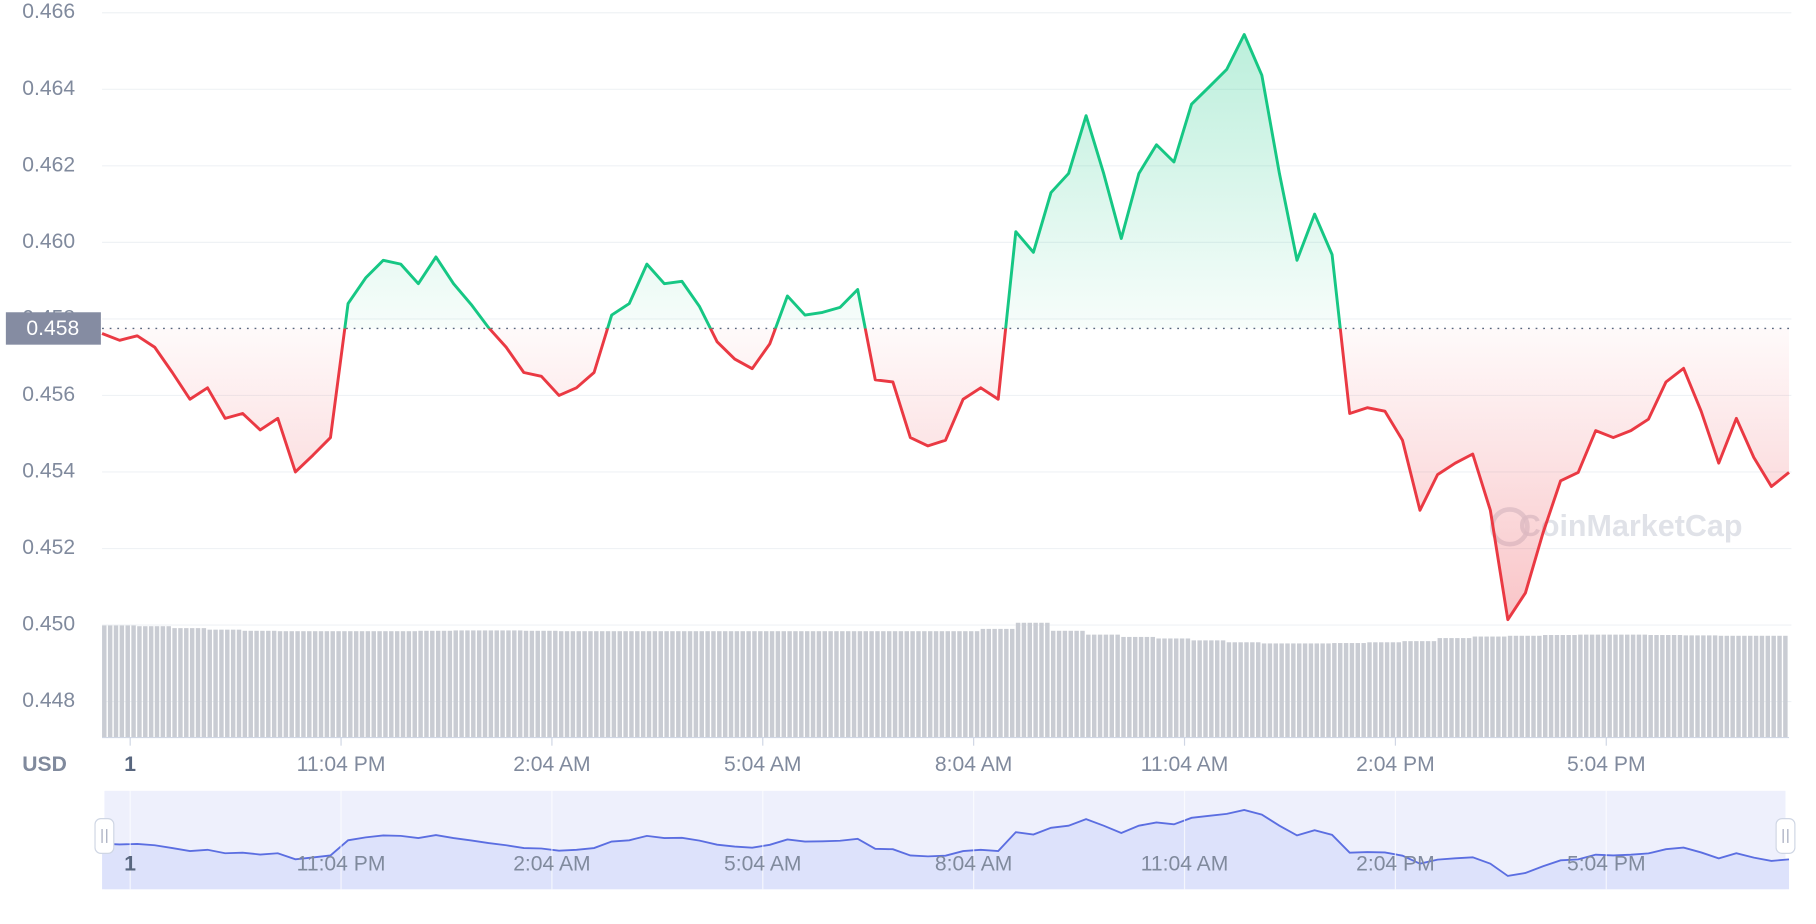 Image resolution: width=1816 pixels, height=924 pixels. What do you see at coordinates (1185, 864) in the screenshot?
I see `navigator-tick-label: 11:04 AM` at bounding box center [1185, 864].